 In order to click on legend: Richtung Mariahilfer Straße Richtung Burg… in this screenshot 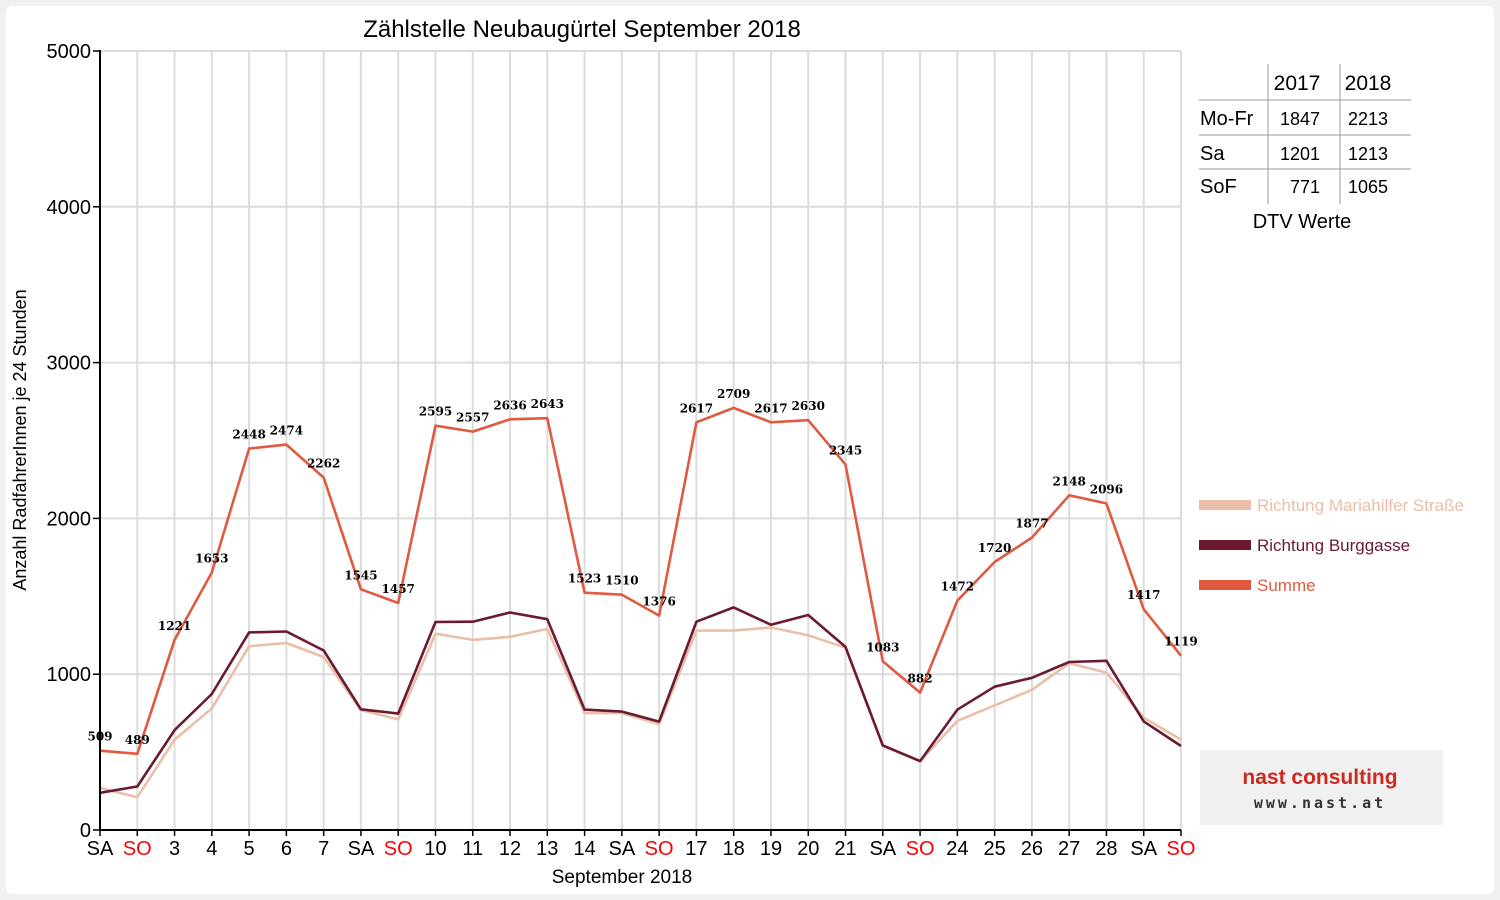, I will do `click(1331, 545)`.